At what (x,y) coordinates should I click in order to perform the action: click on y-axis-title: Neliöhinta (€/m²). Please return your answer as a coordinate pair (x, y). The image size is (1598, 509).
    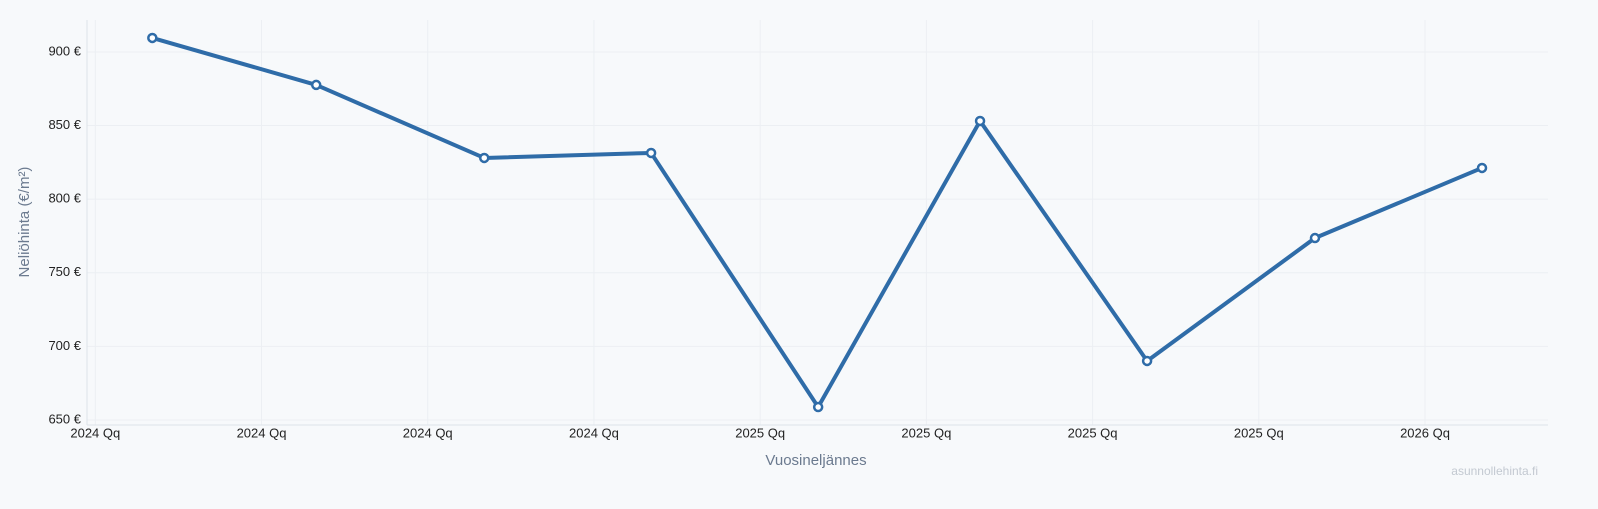
    Looking at the image, I should click on (24, 222).